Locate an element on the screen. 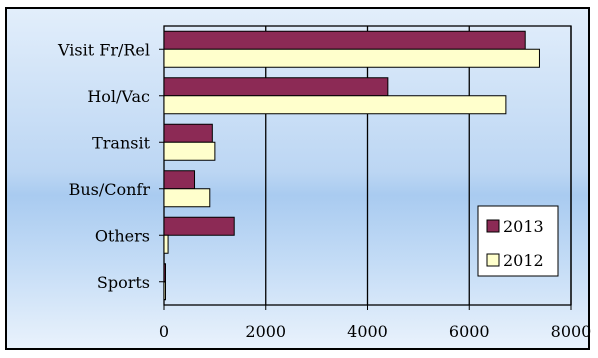 This screenshot has width=598, height=358. bar-2012-sports is located at coordinates (164, 291).